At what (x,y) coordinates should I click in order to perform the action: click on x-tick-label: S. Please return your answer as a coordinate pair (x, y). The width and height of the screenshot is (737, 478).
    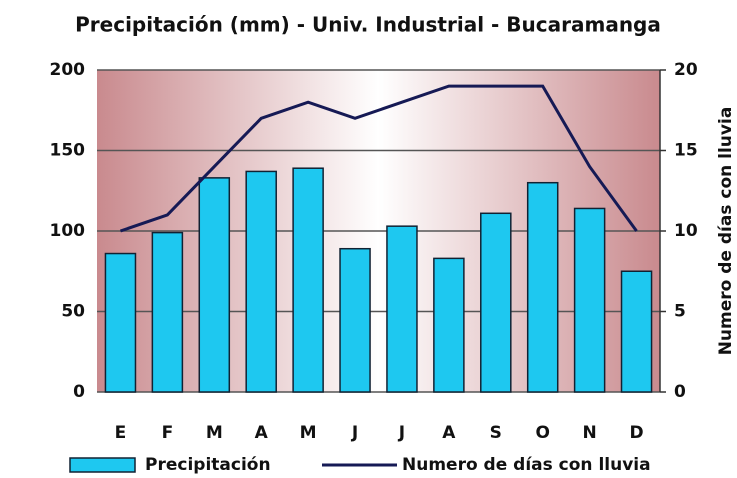
    Looking at the image, I should click on (496, 433).